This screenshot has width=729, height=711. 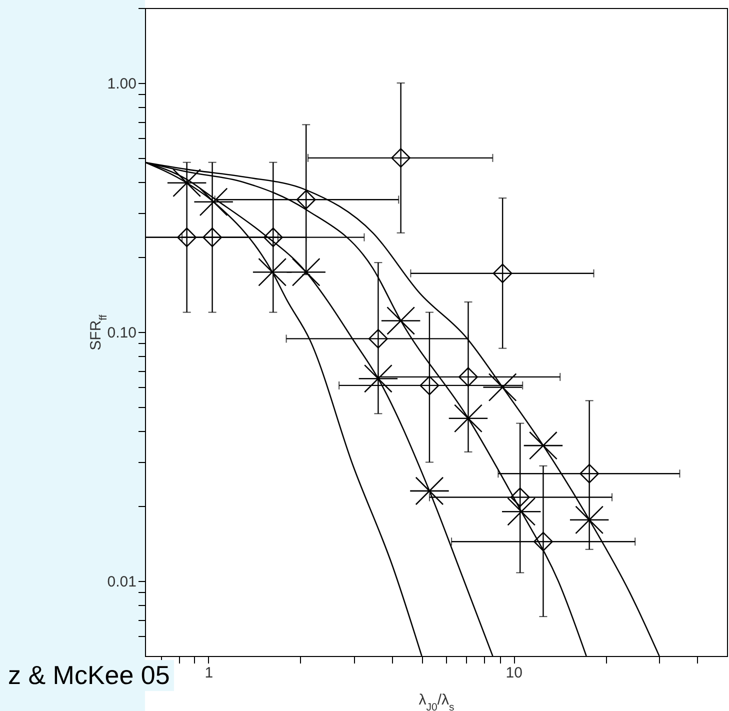 What do you see at coordinates (514, 673) in the screenshot?
I see `x-tick-label: 10` at bounding box center [514, 673].